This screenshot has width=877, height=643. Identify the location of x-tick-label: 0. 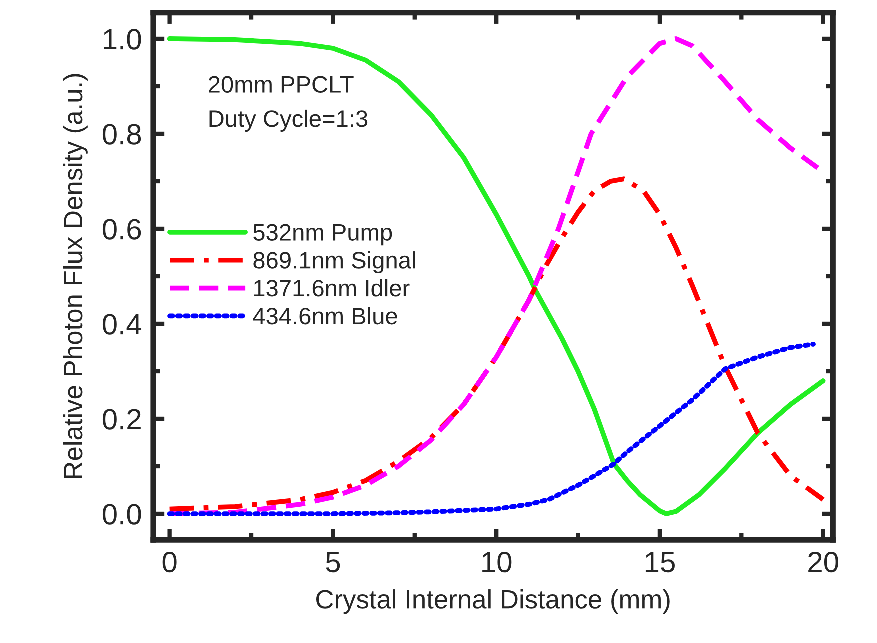
(169, 562).